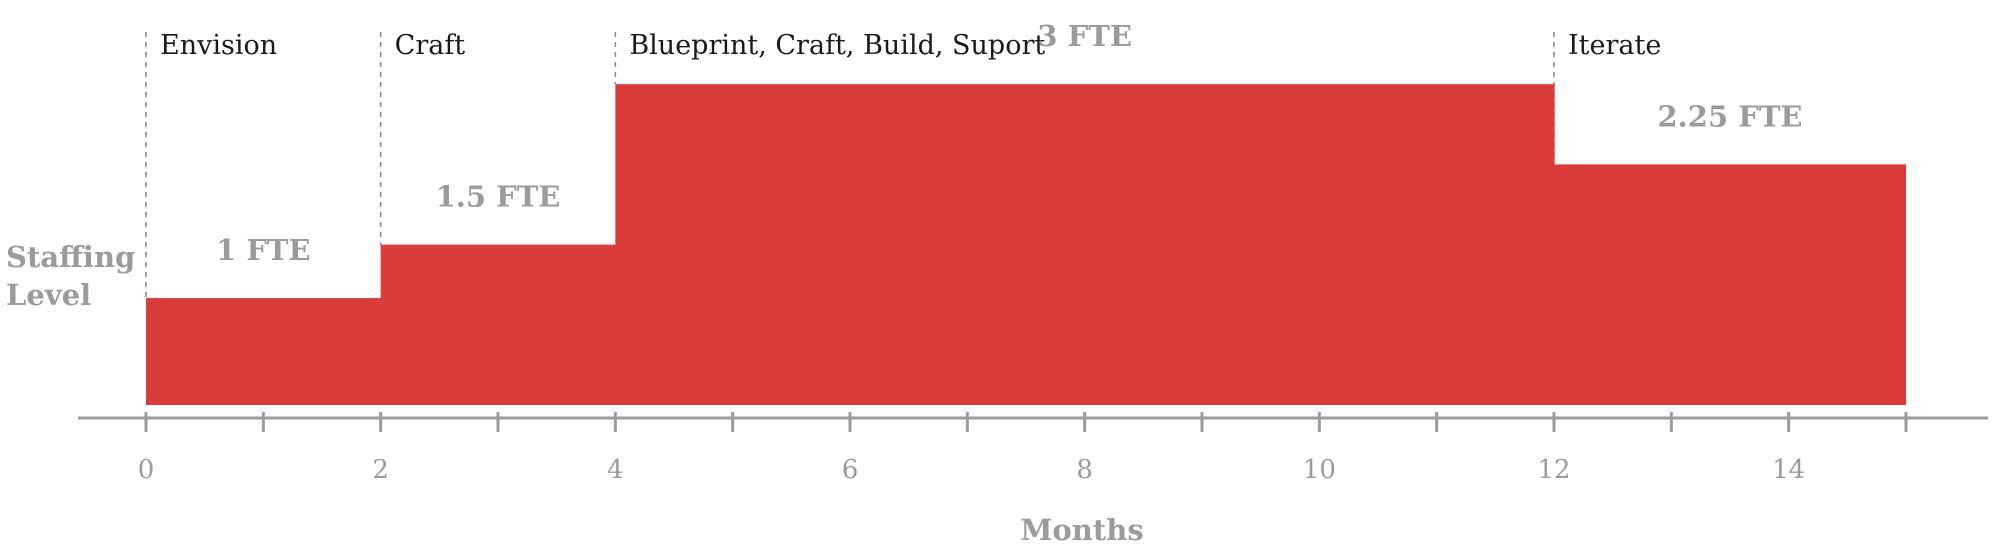 This screenshot has width=2000, height=550. What do you see at coordinates (1614, 45) in the screenshot?
I see `phase-label: Iterate` at bounding box center [1614, 45].